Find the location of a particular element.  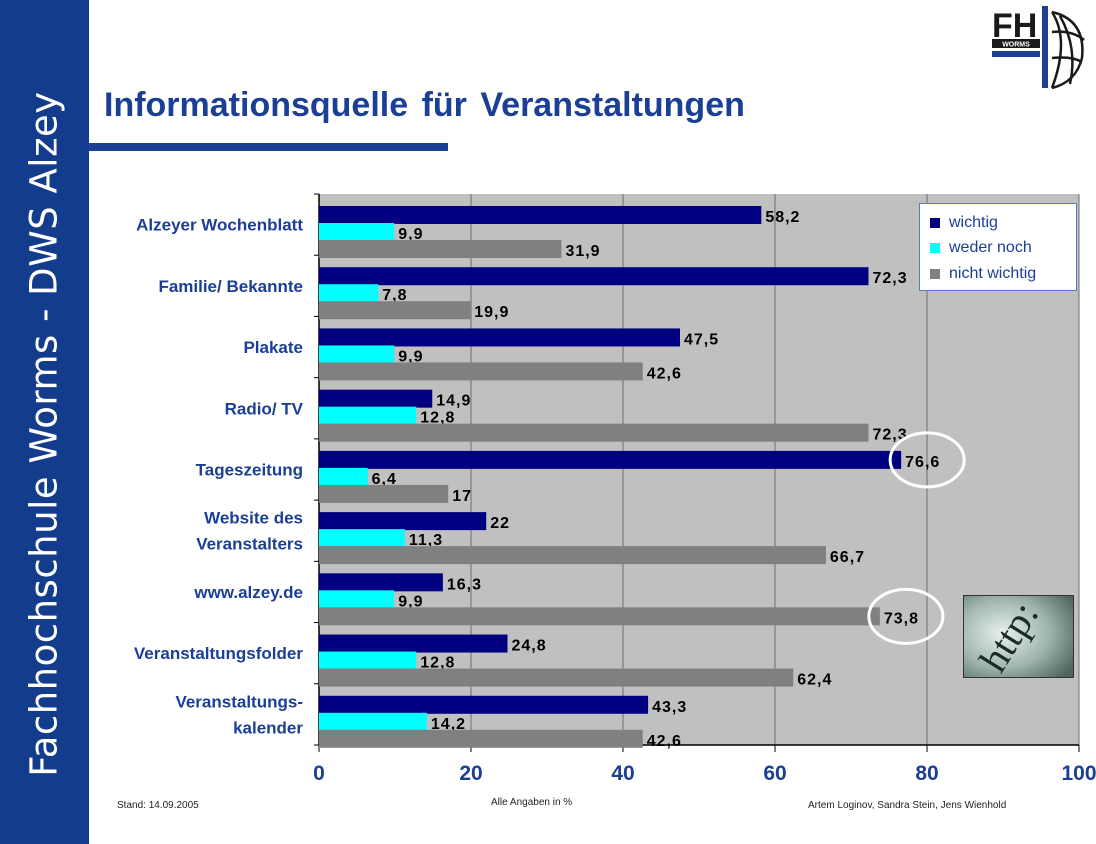

title-underline is located at coordinates (268, 147).